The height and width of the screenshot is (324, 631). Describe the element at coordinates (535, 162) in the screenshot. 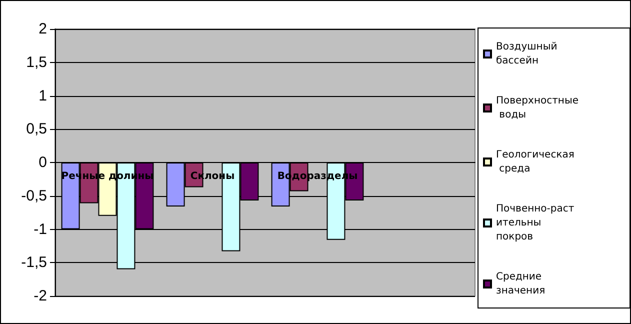

I see `legend-label: Геологическая среда` at that location.